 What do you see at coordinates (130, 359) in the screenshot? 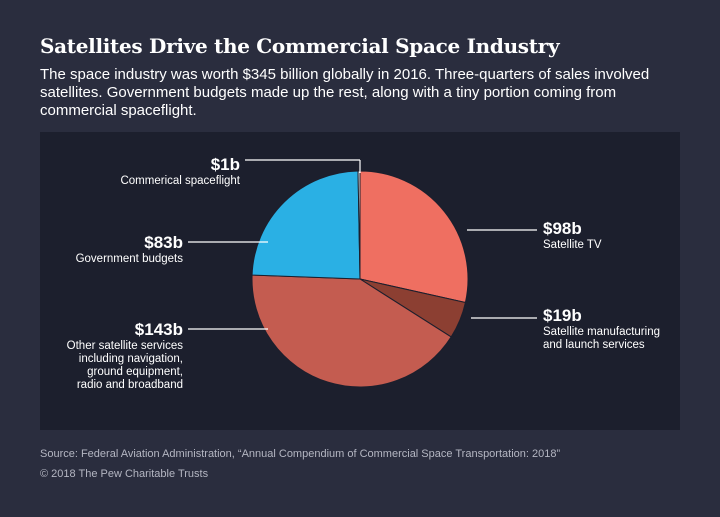
I see `label-other-services-desc-2: including navigation,` at bounding box center [130, 359].